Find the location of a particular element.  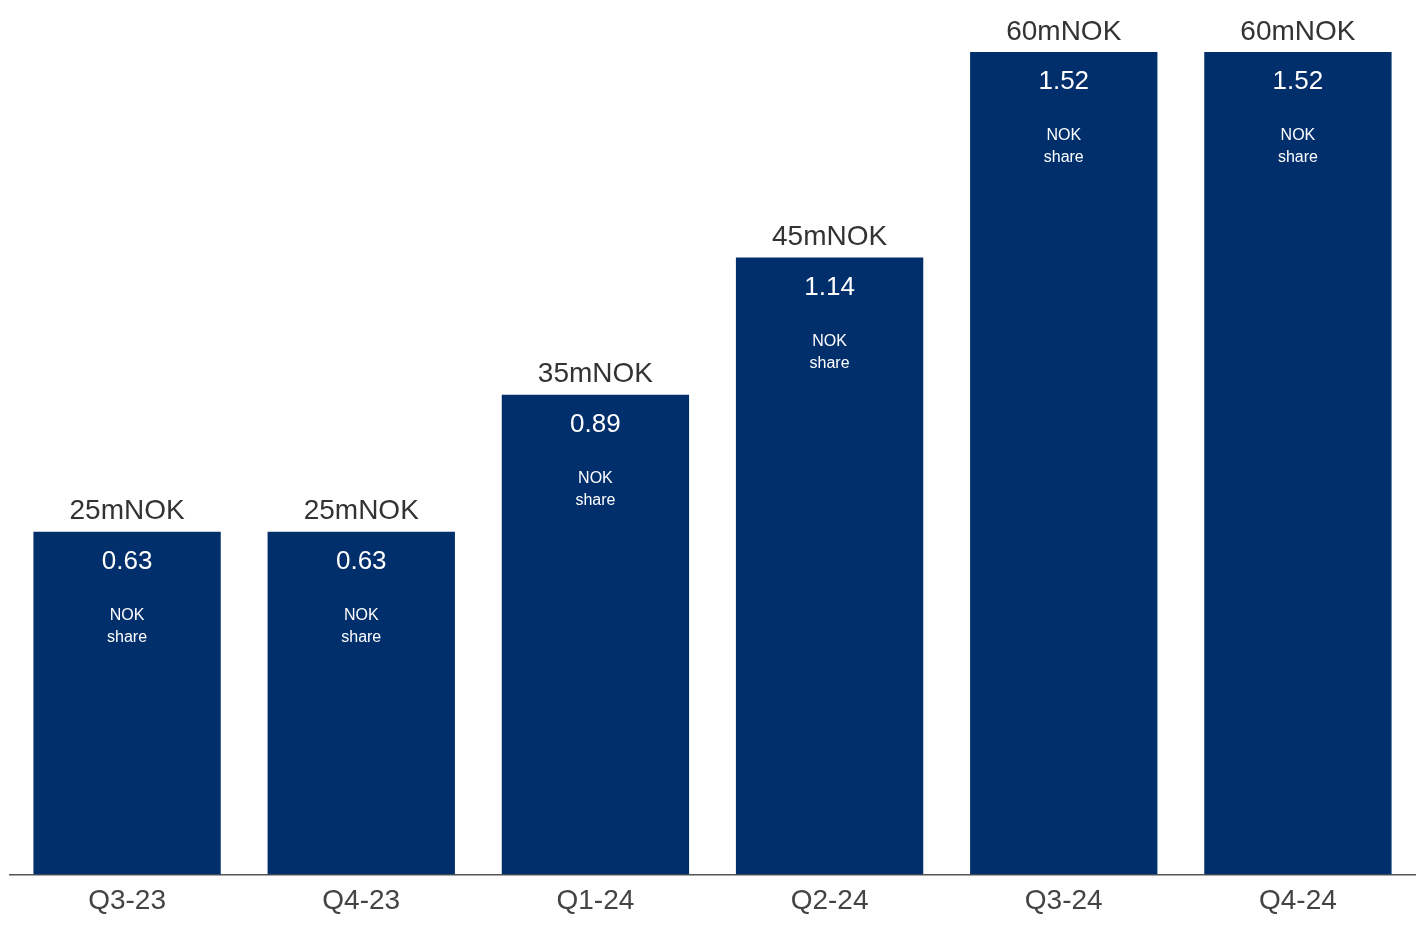

annotation: 0.89 is located at coordinates (595, 422).